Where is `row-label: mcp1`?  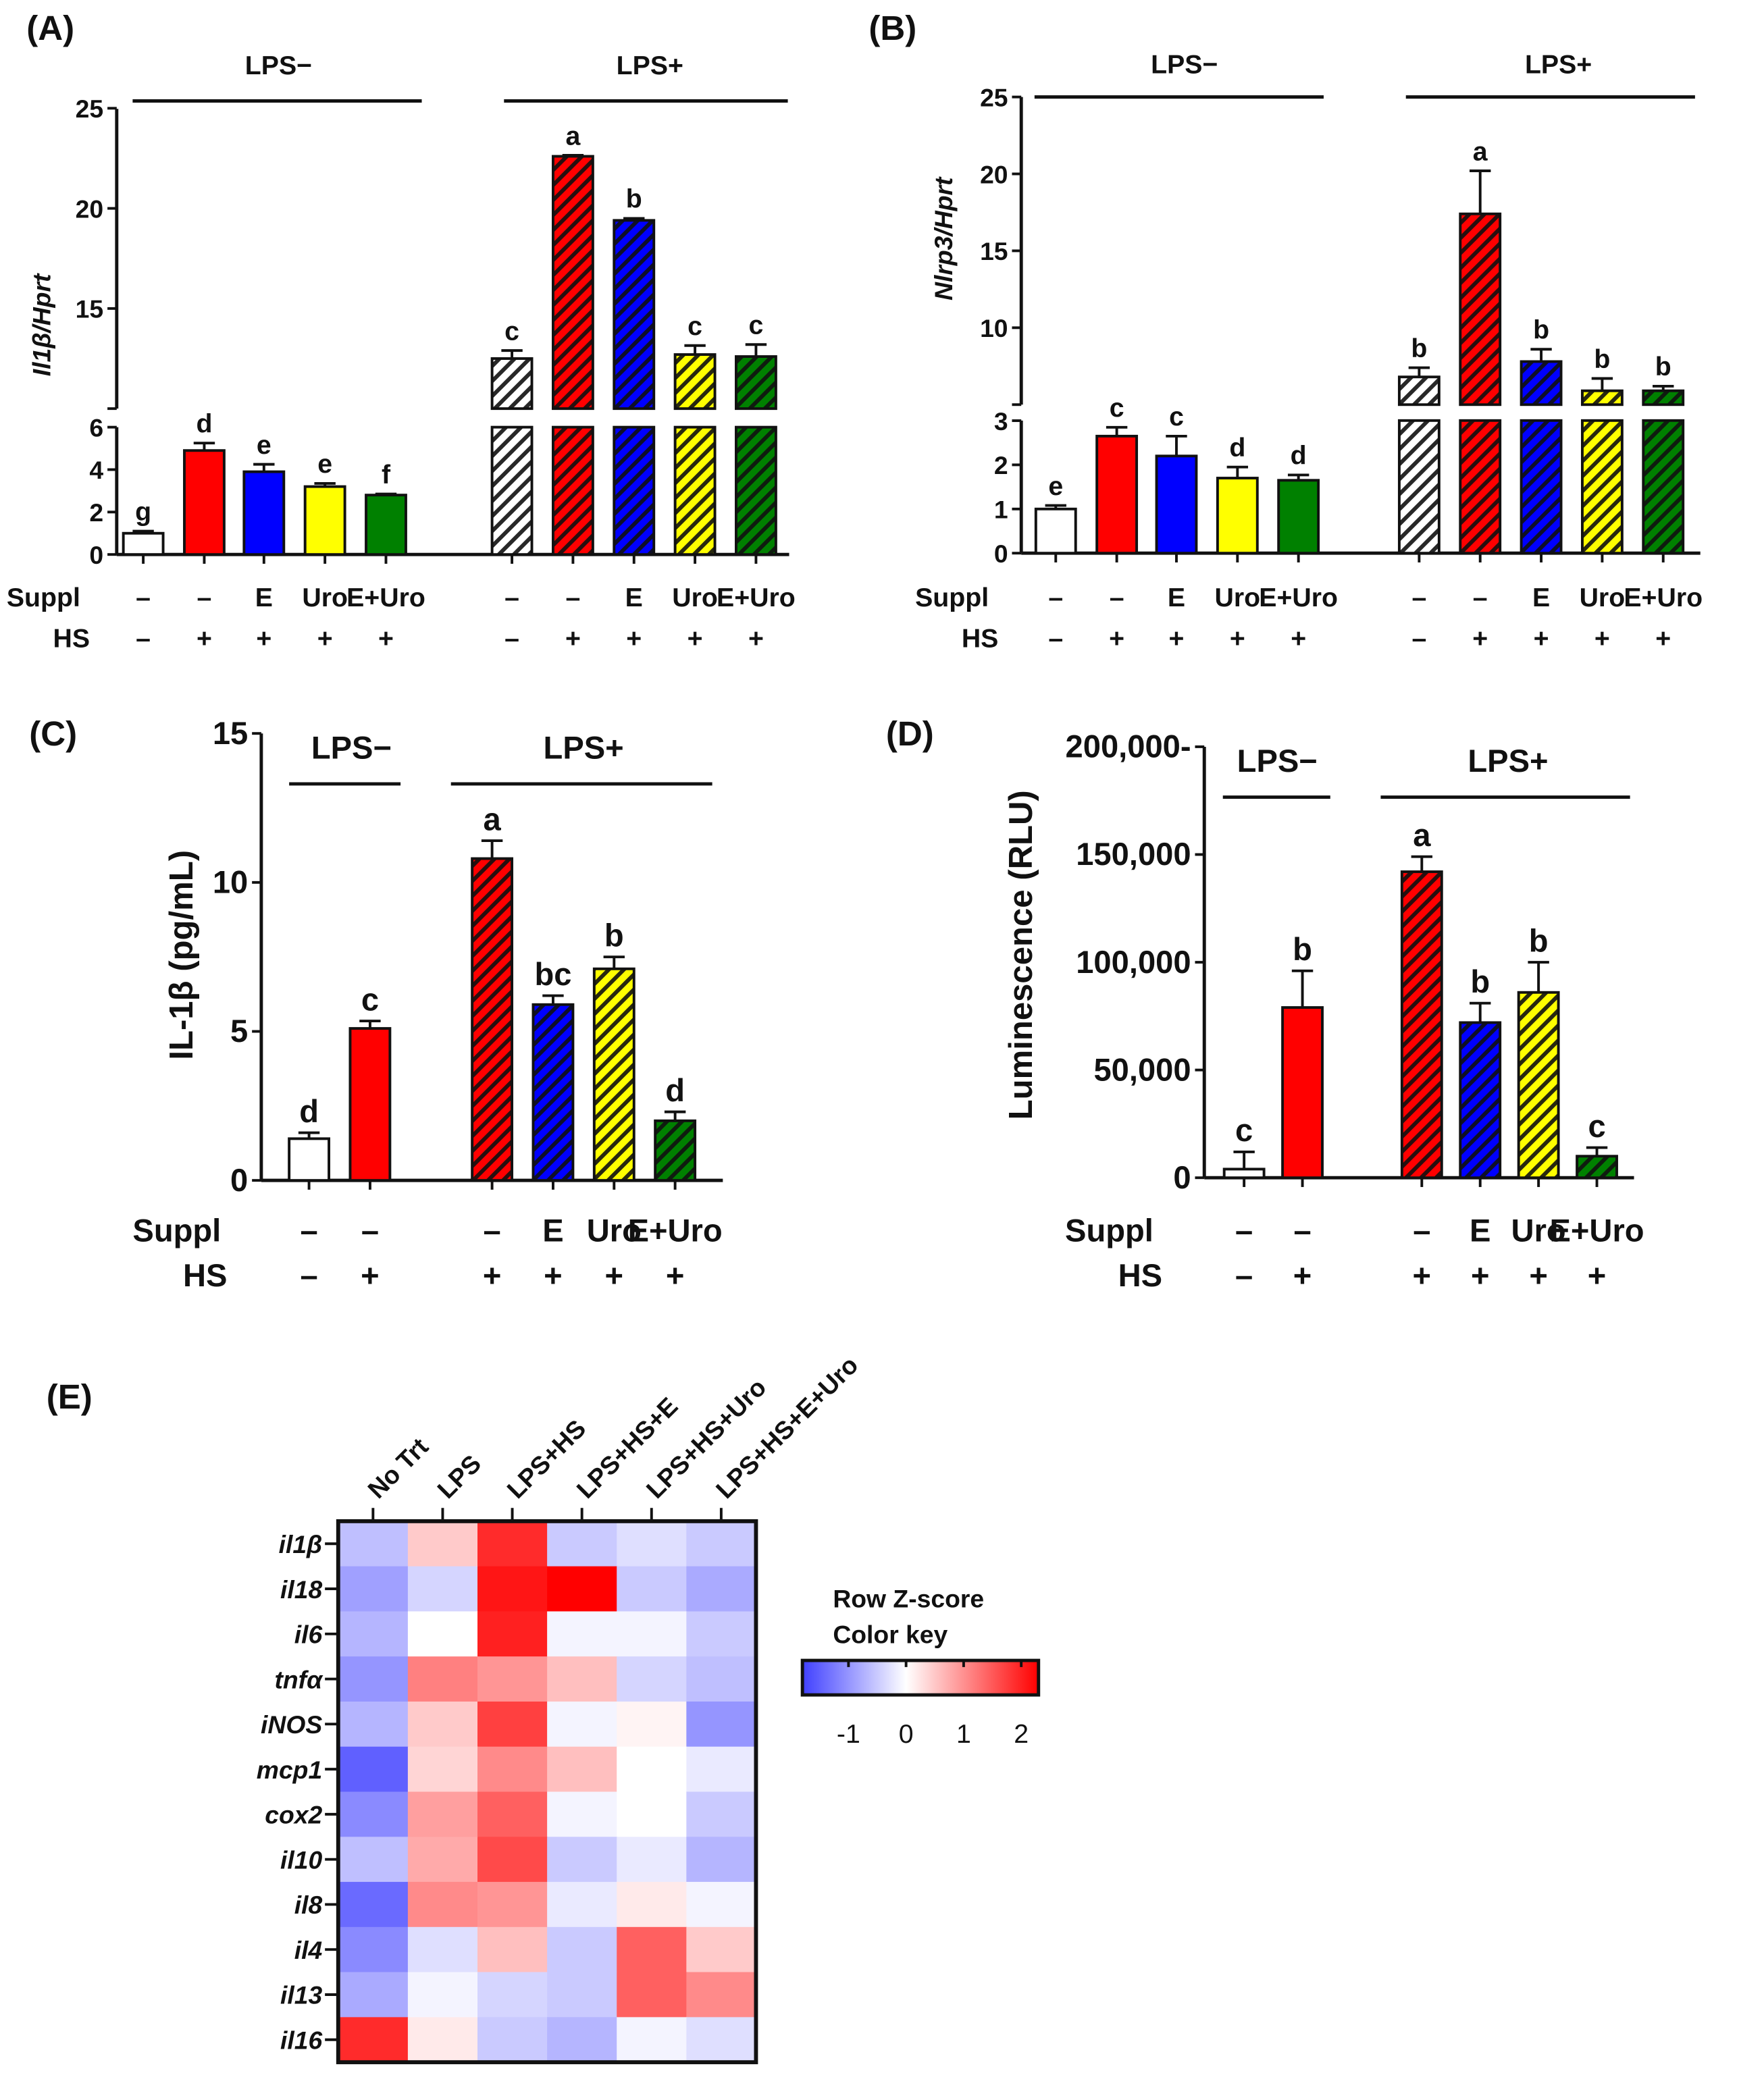
row-label: mcp1 is located at coordinates (289, 1770).